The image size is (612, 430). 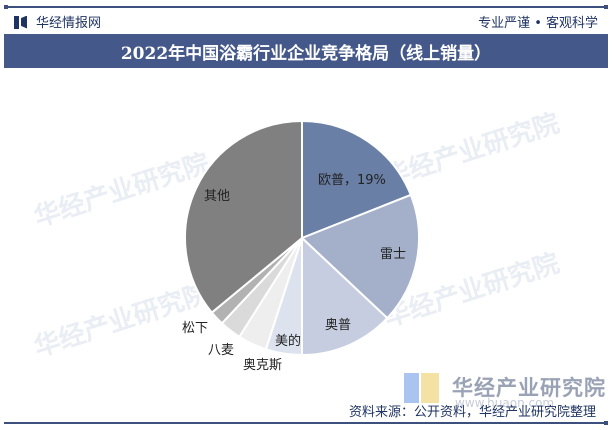 What do you see at coordinates (422, 388) in the screenshot?
I see `footer-logo-icon` at bounding box center [422, 388].